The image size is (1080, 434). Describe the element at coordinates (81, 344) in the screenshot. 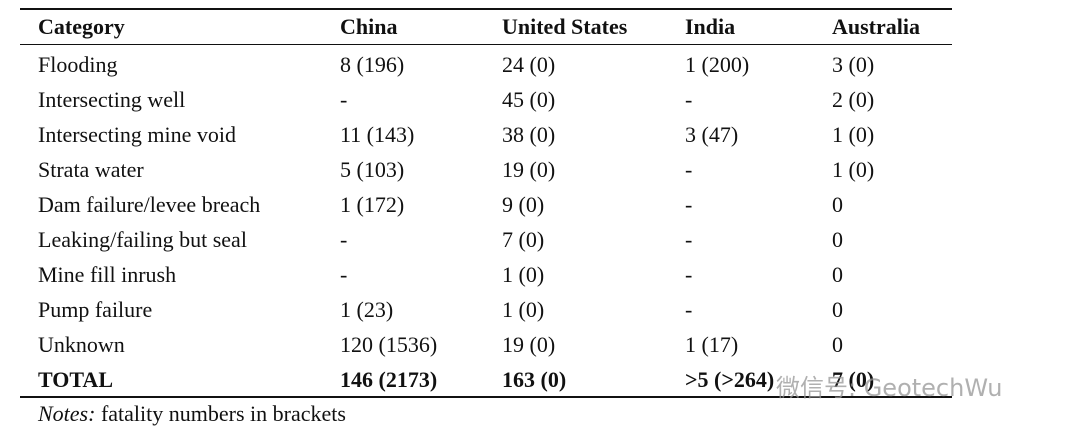

I see `cell: Unknown` at that location.